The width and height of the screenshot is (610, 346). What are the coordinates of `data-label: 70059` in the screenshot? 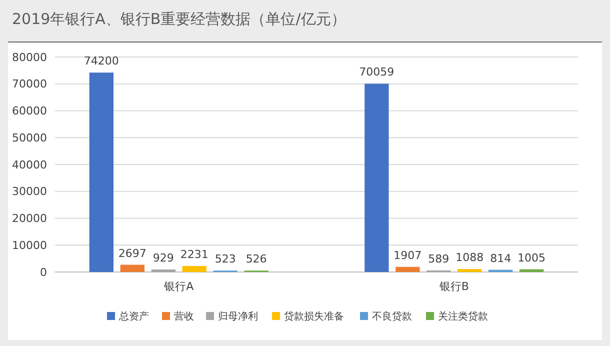 It's located at (376, 72).